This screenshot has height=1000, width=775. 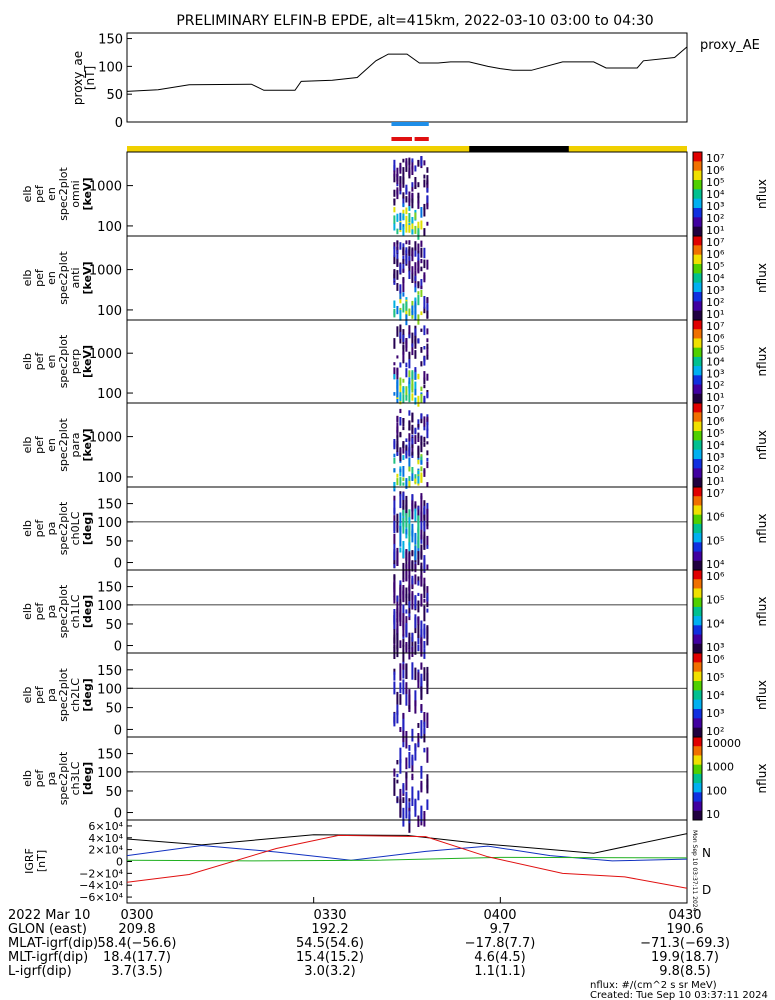 What do you see at coordinates (715, 326) in the screenshot?
I see `colorbar-tick-label: 10⁷` at bounding box center [715, 326].